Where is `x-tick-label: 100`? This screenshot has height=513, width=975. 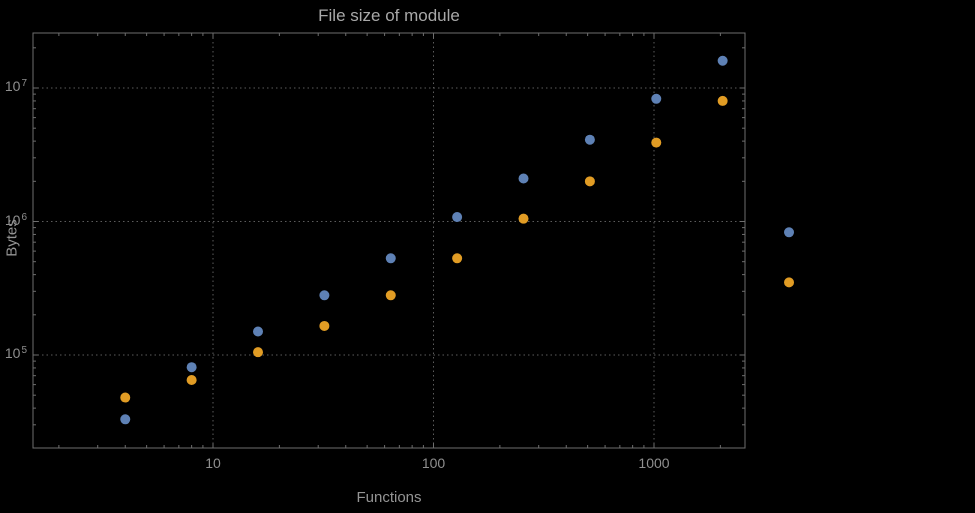
x-tick-label: 100 is located at coordinates (433, 463).